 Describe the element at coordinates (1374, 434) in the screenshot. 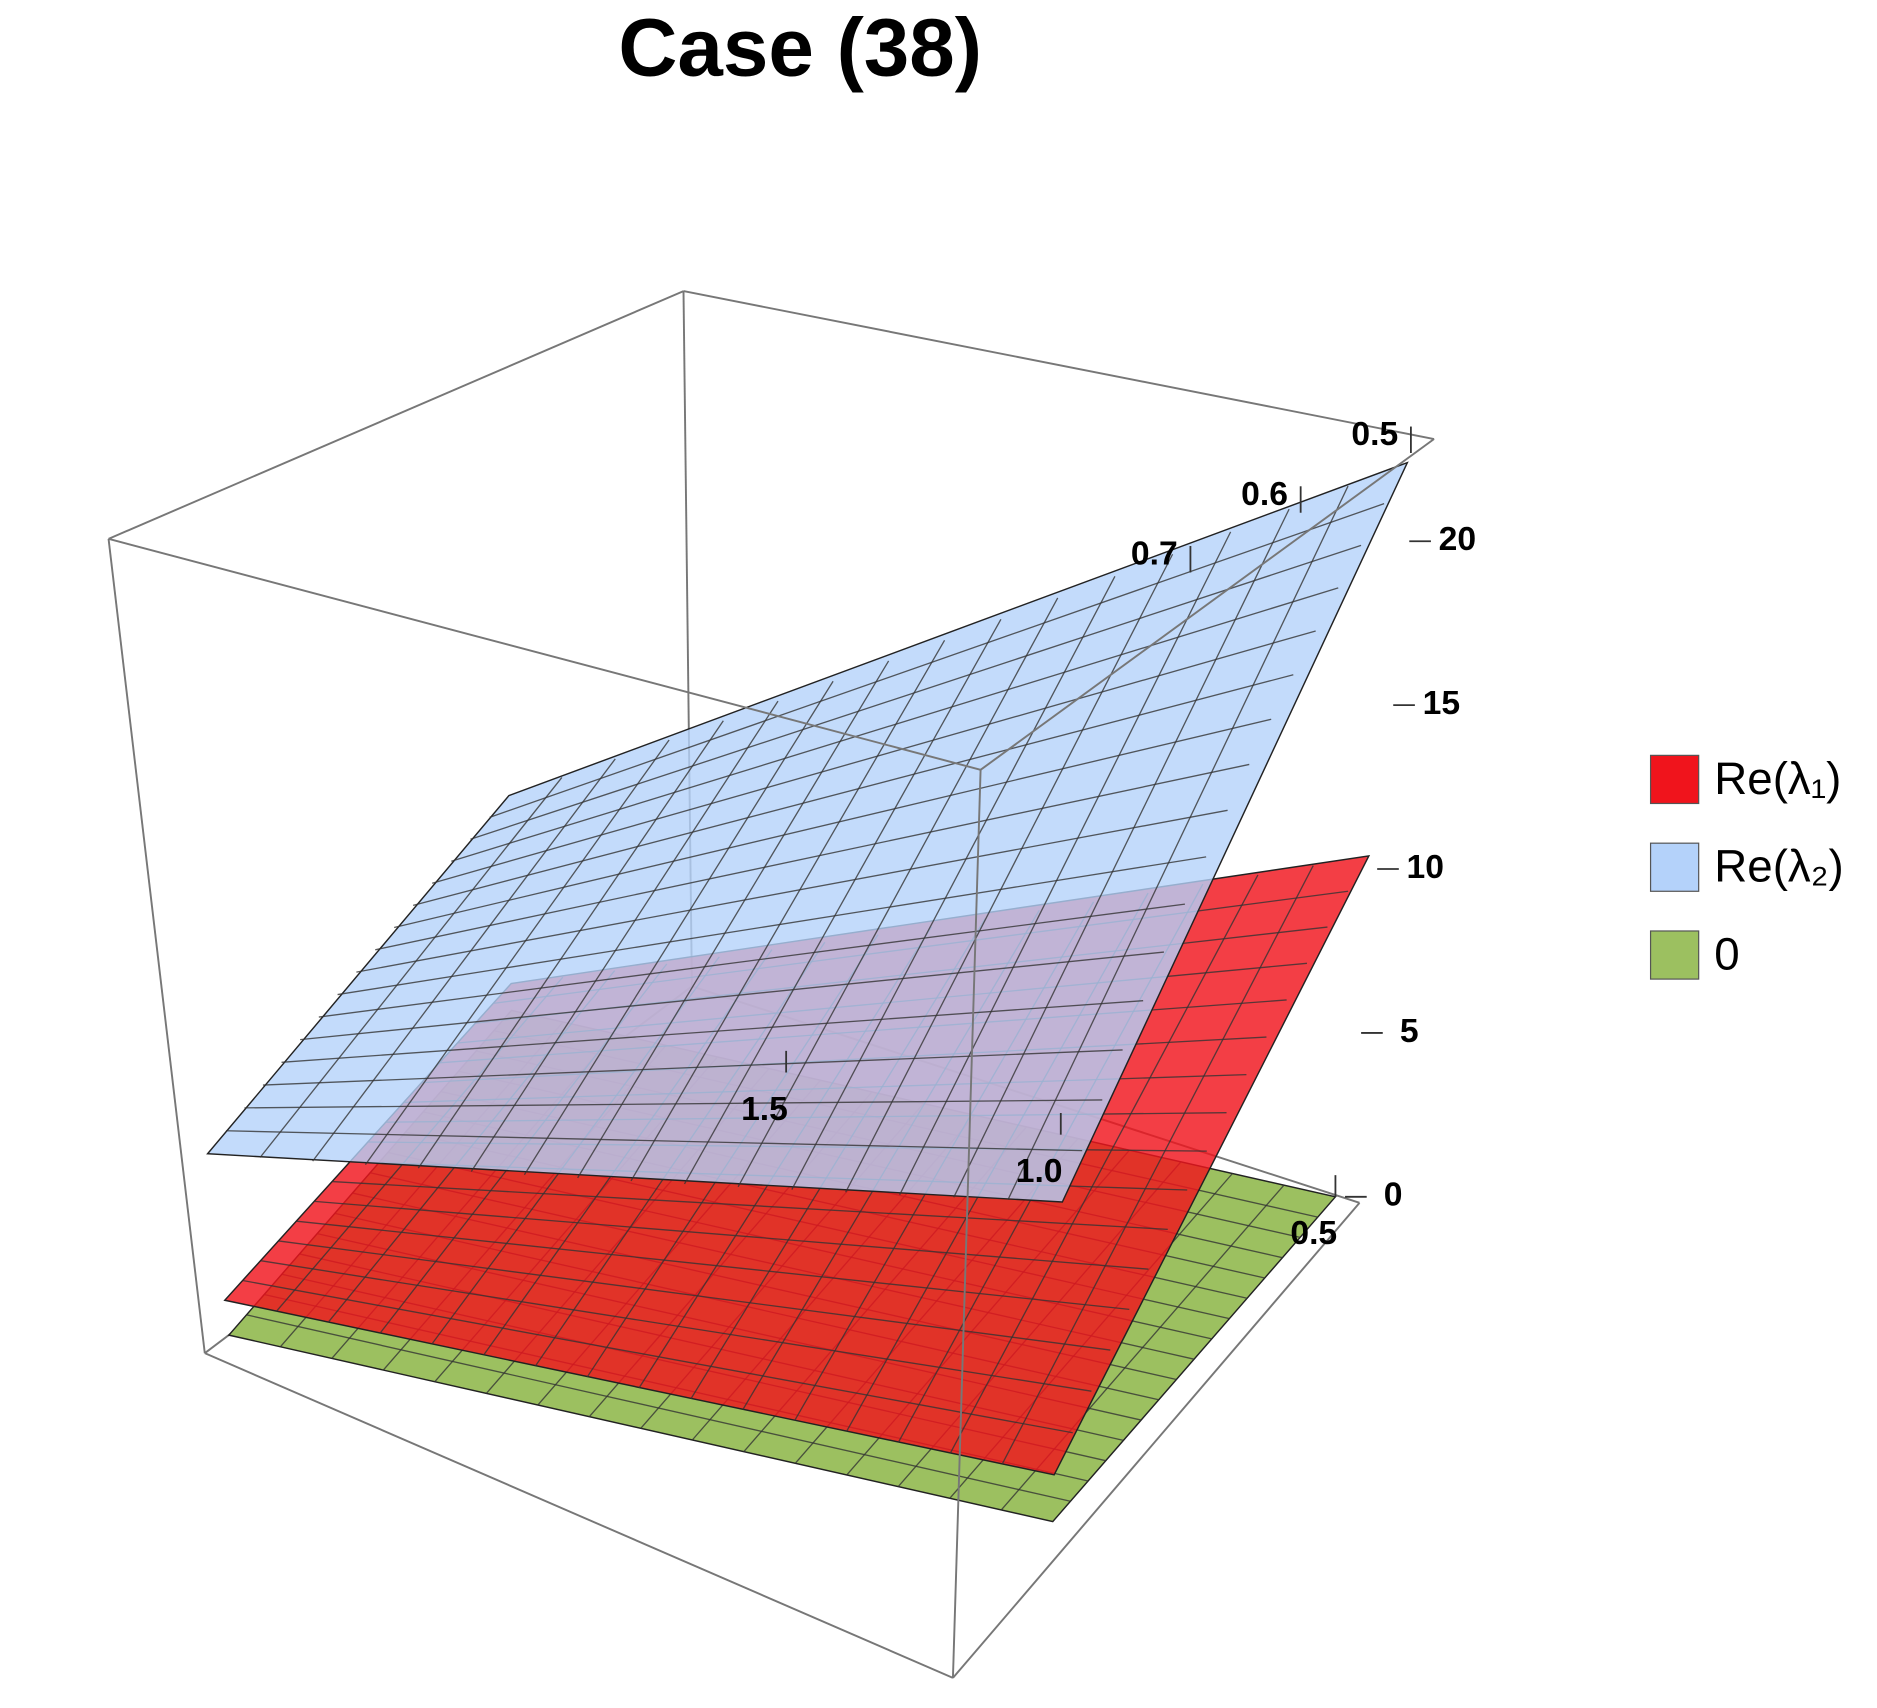

I see `x-tick-label: 0.5` at that location.